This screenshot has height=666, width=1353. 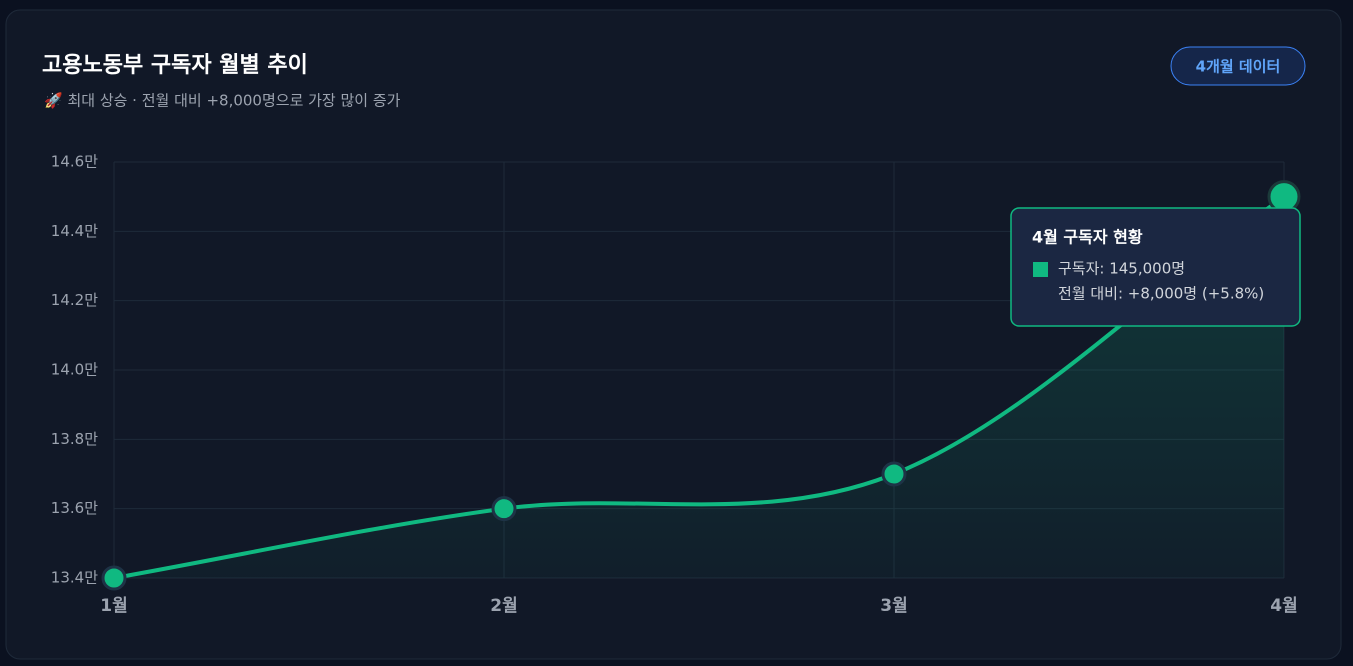 What do you see at coordinates (1161, 294) in the screenshot?
I see `tooltip-line: 전월 대비: +8,000명 (+5.8%)` at bounding box center [1161, 294].